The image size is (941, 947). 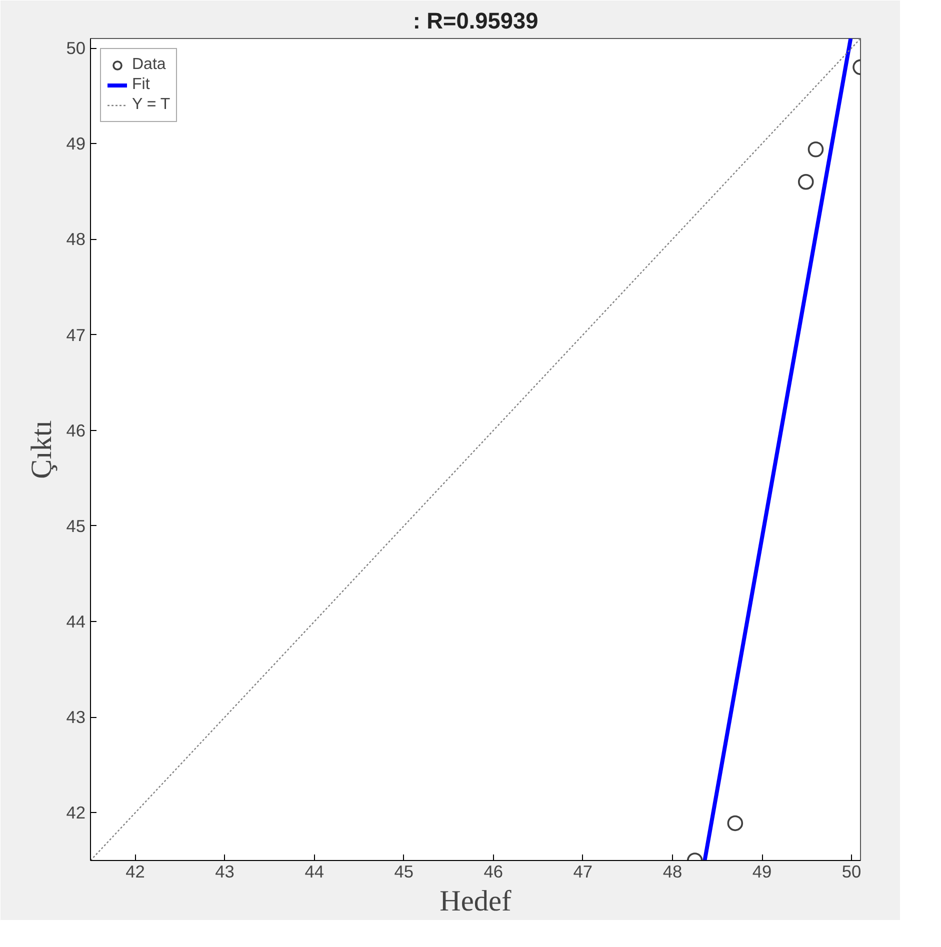 I want to click on y-tick-label: 45, so click(x=76, y=526).